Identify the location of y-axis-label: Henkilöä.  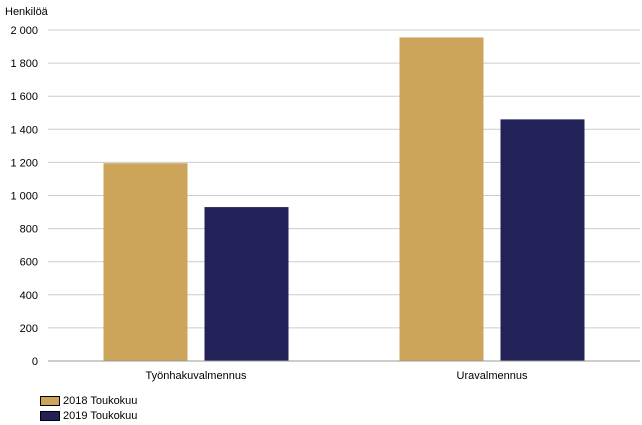
(27, 12).